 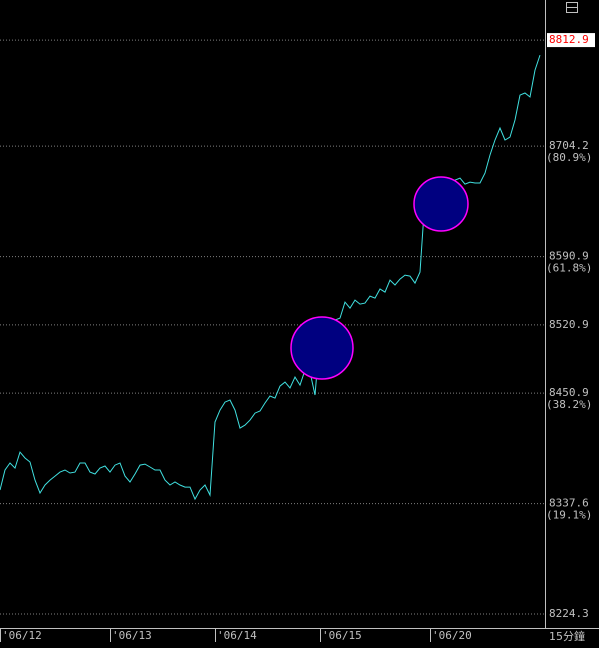 I want to click on last-price-box, so click(x=571, y=40).